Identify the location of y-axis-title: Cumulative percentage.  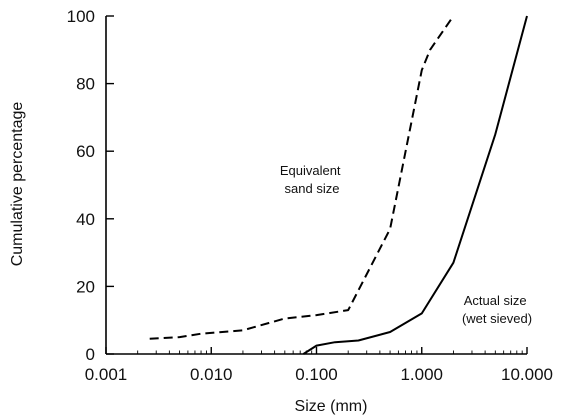
(17, 184).